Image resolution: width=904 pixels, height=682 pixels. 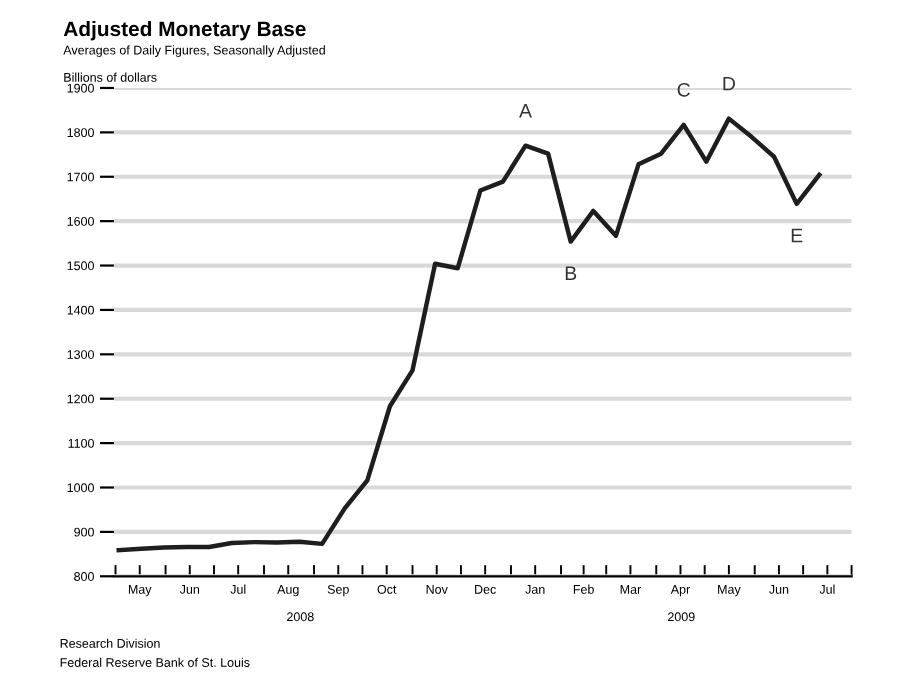 I want to click on annotation: E, so click(x=797, y=235).